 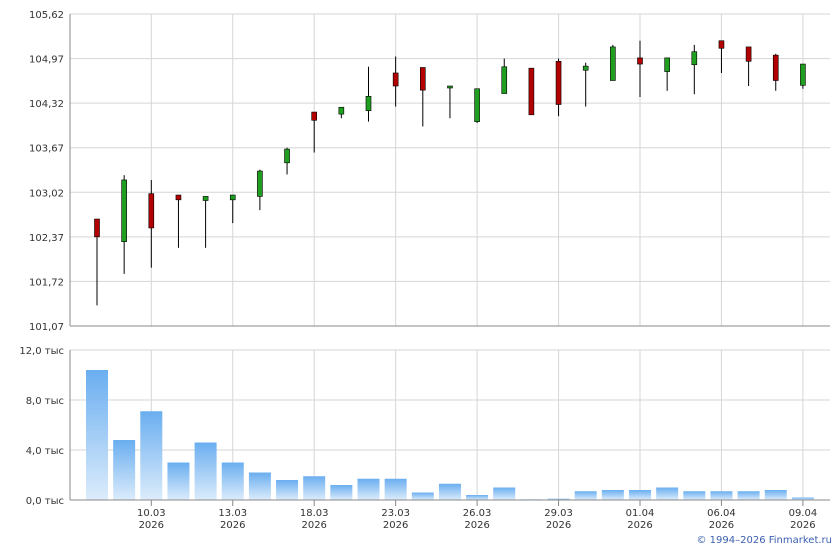 I want to click on copyright-text: © 1994–2026 Finmarket.ru, so click(x=764, y=540).